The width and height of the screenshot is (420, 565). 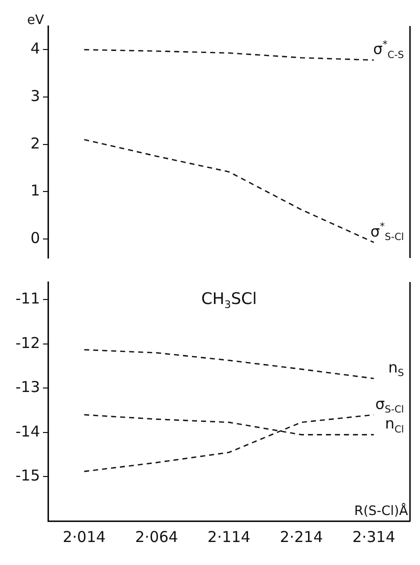 What do you see at coordinates (388, 50) in the screenshot?
I see `series-label: σ*C-S` at bounding box center [388, 50].